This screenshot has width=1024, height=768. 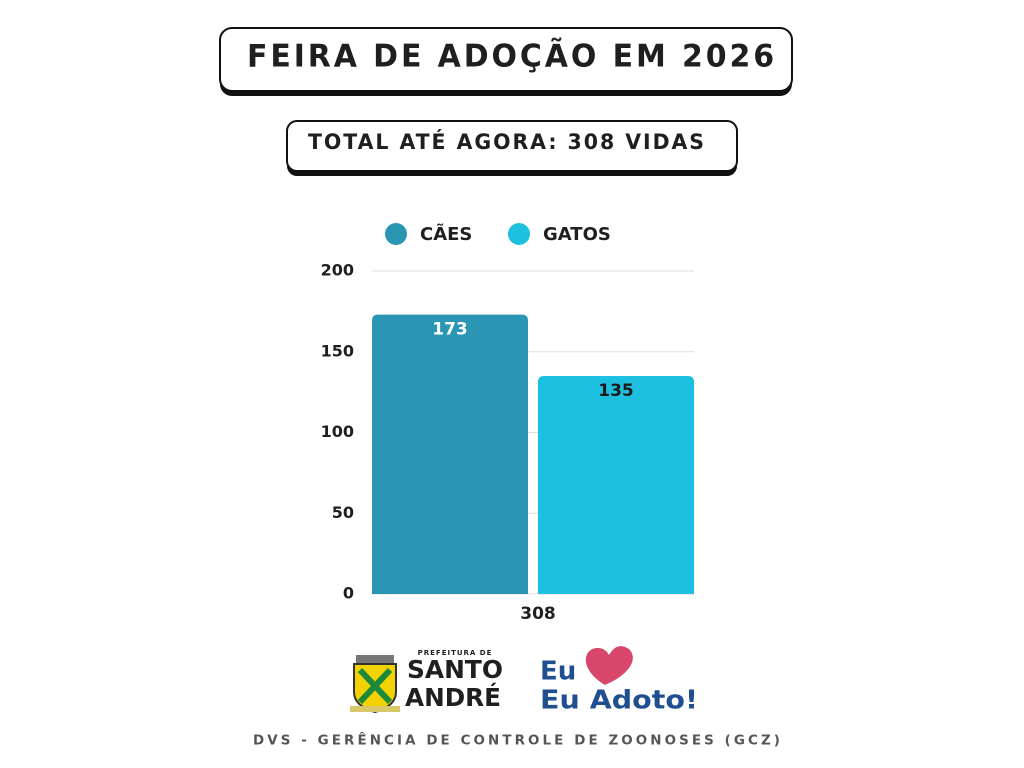 I want to click on title-box, so click(x=506, y=59).